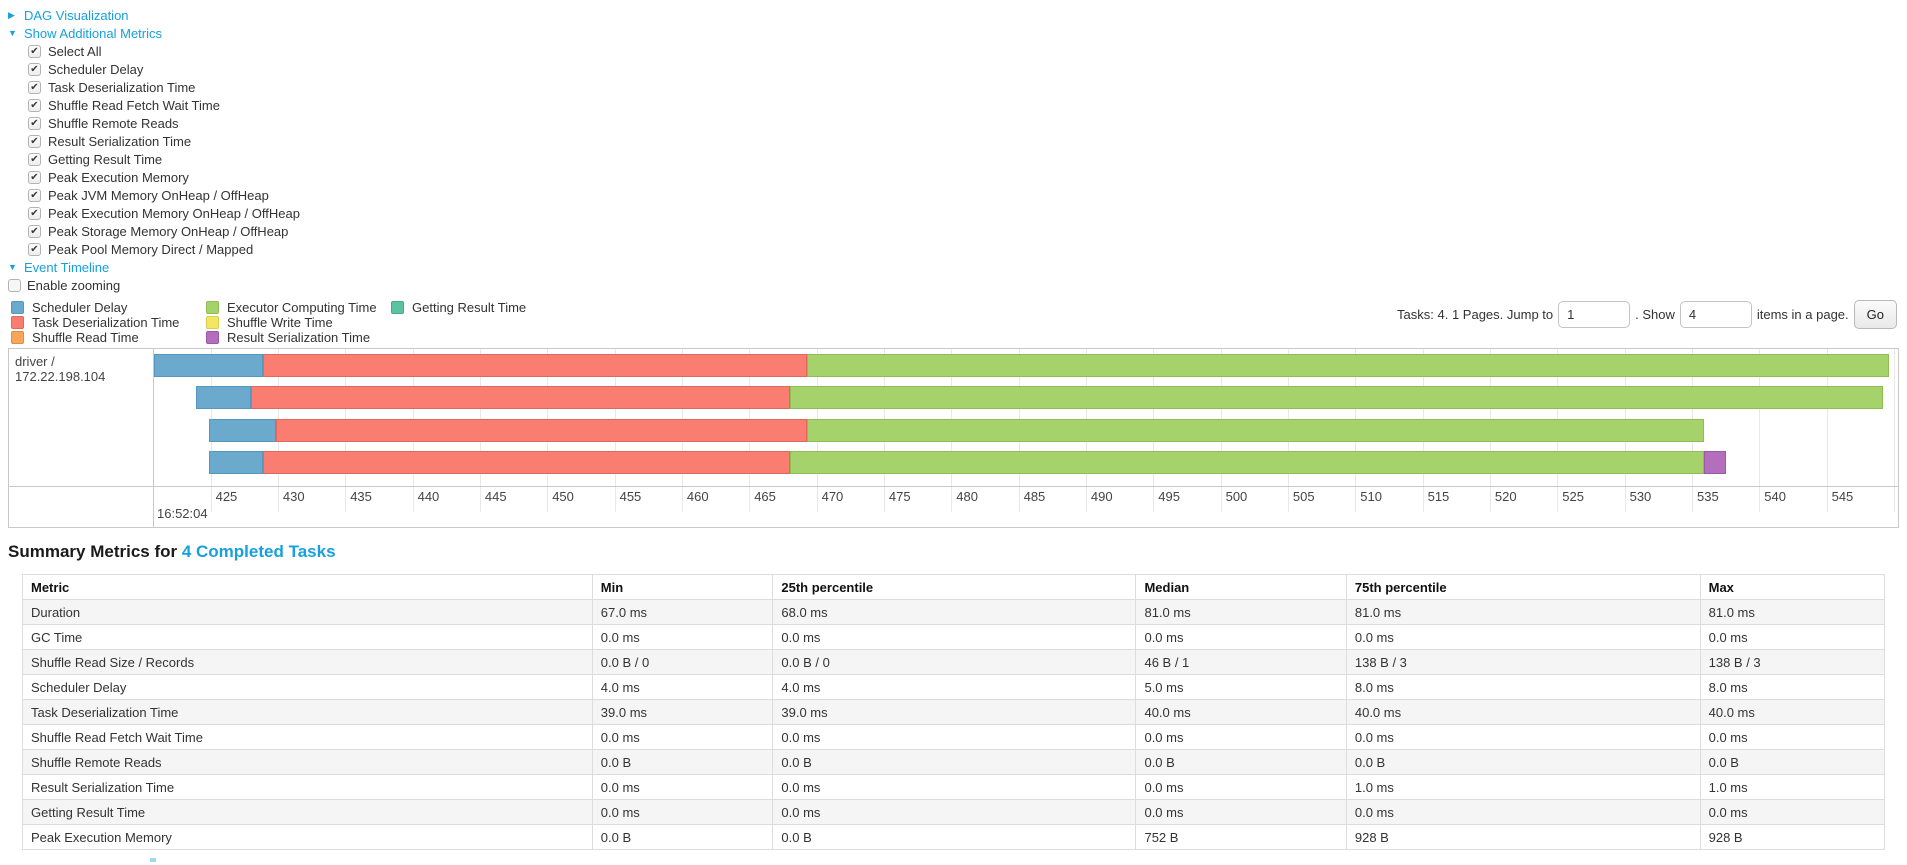 The width and height of the screenshot is (1907, 865). I want to click on metric-checkbox-label: Peak Execution Memory OnHeap / OffHeap, so click(174, 213).